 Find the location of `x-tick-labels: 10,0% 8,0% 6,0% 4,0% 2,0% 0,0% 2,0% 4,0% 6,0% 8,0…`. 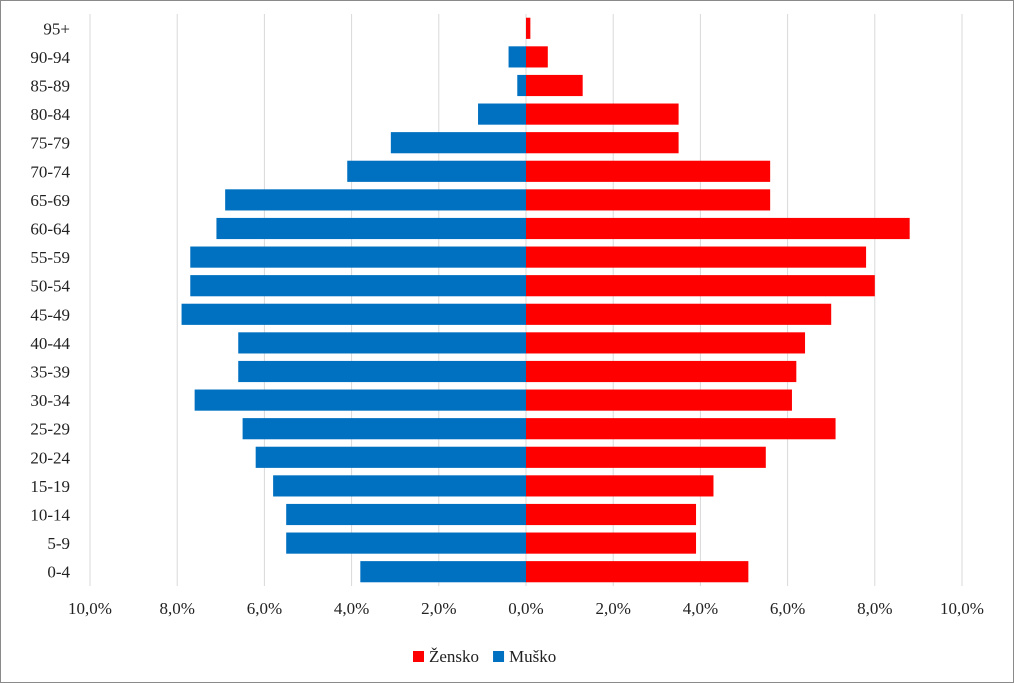

x-tick-labels: 10,0% 8,0% 6,0% 4,0% 2,0% 0,0% 2,0% 4,0% 6,0% 8,0… is located at coordinates (526, 608).